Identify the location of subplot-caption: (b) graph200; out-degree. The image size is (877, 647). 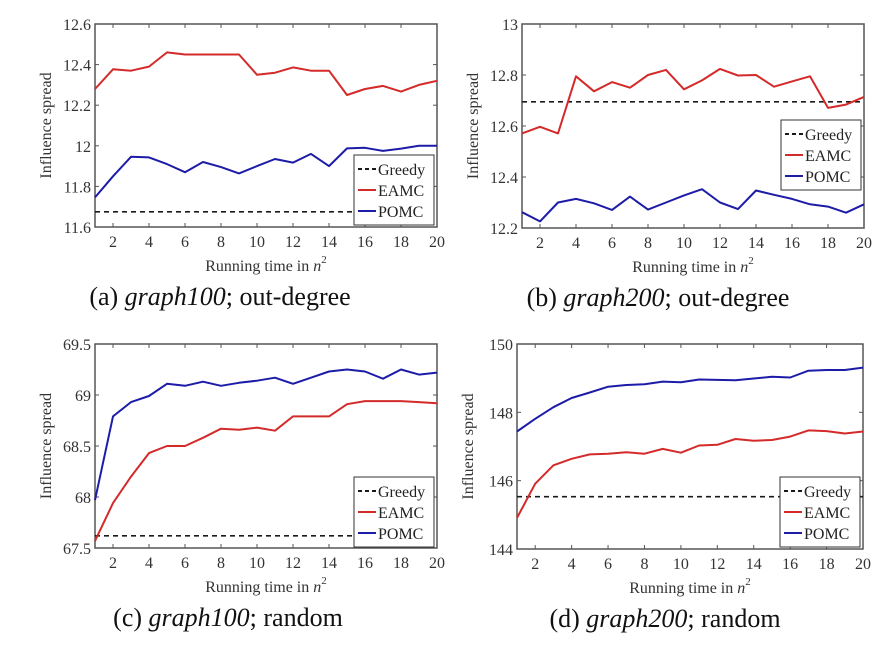
(658, 297).